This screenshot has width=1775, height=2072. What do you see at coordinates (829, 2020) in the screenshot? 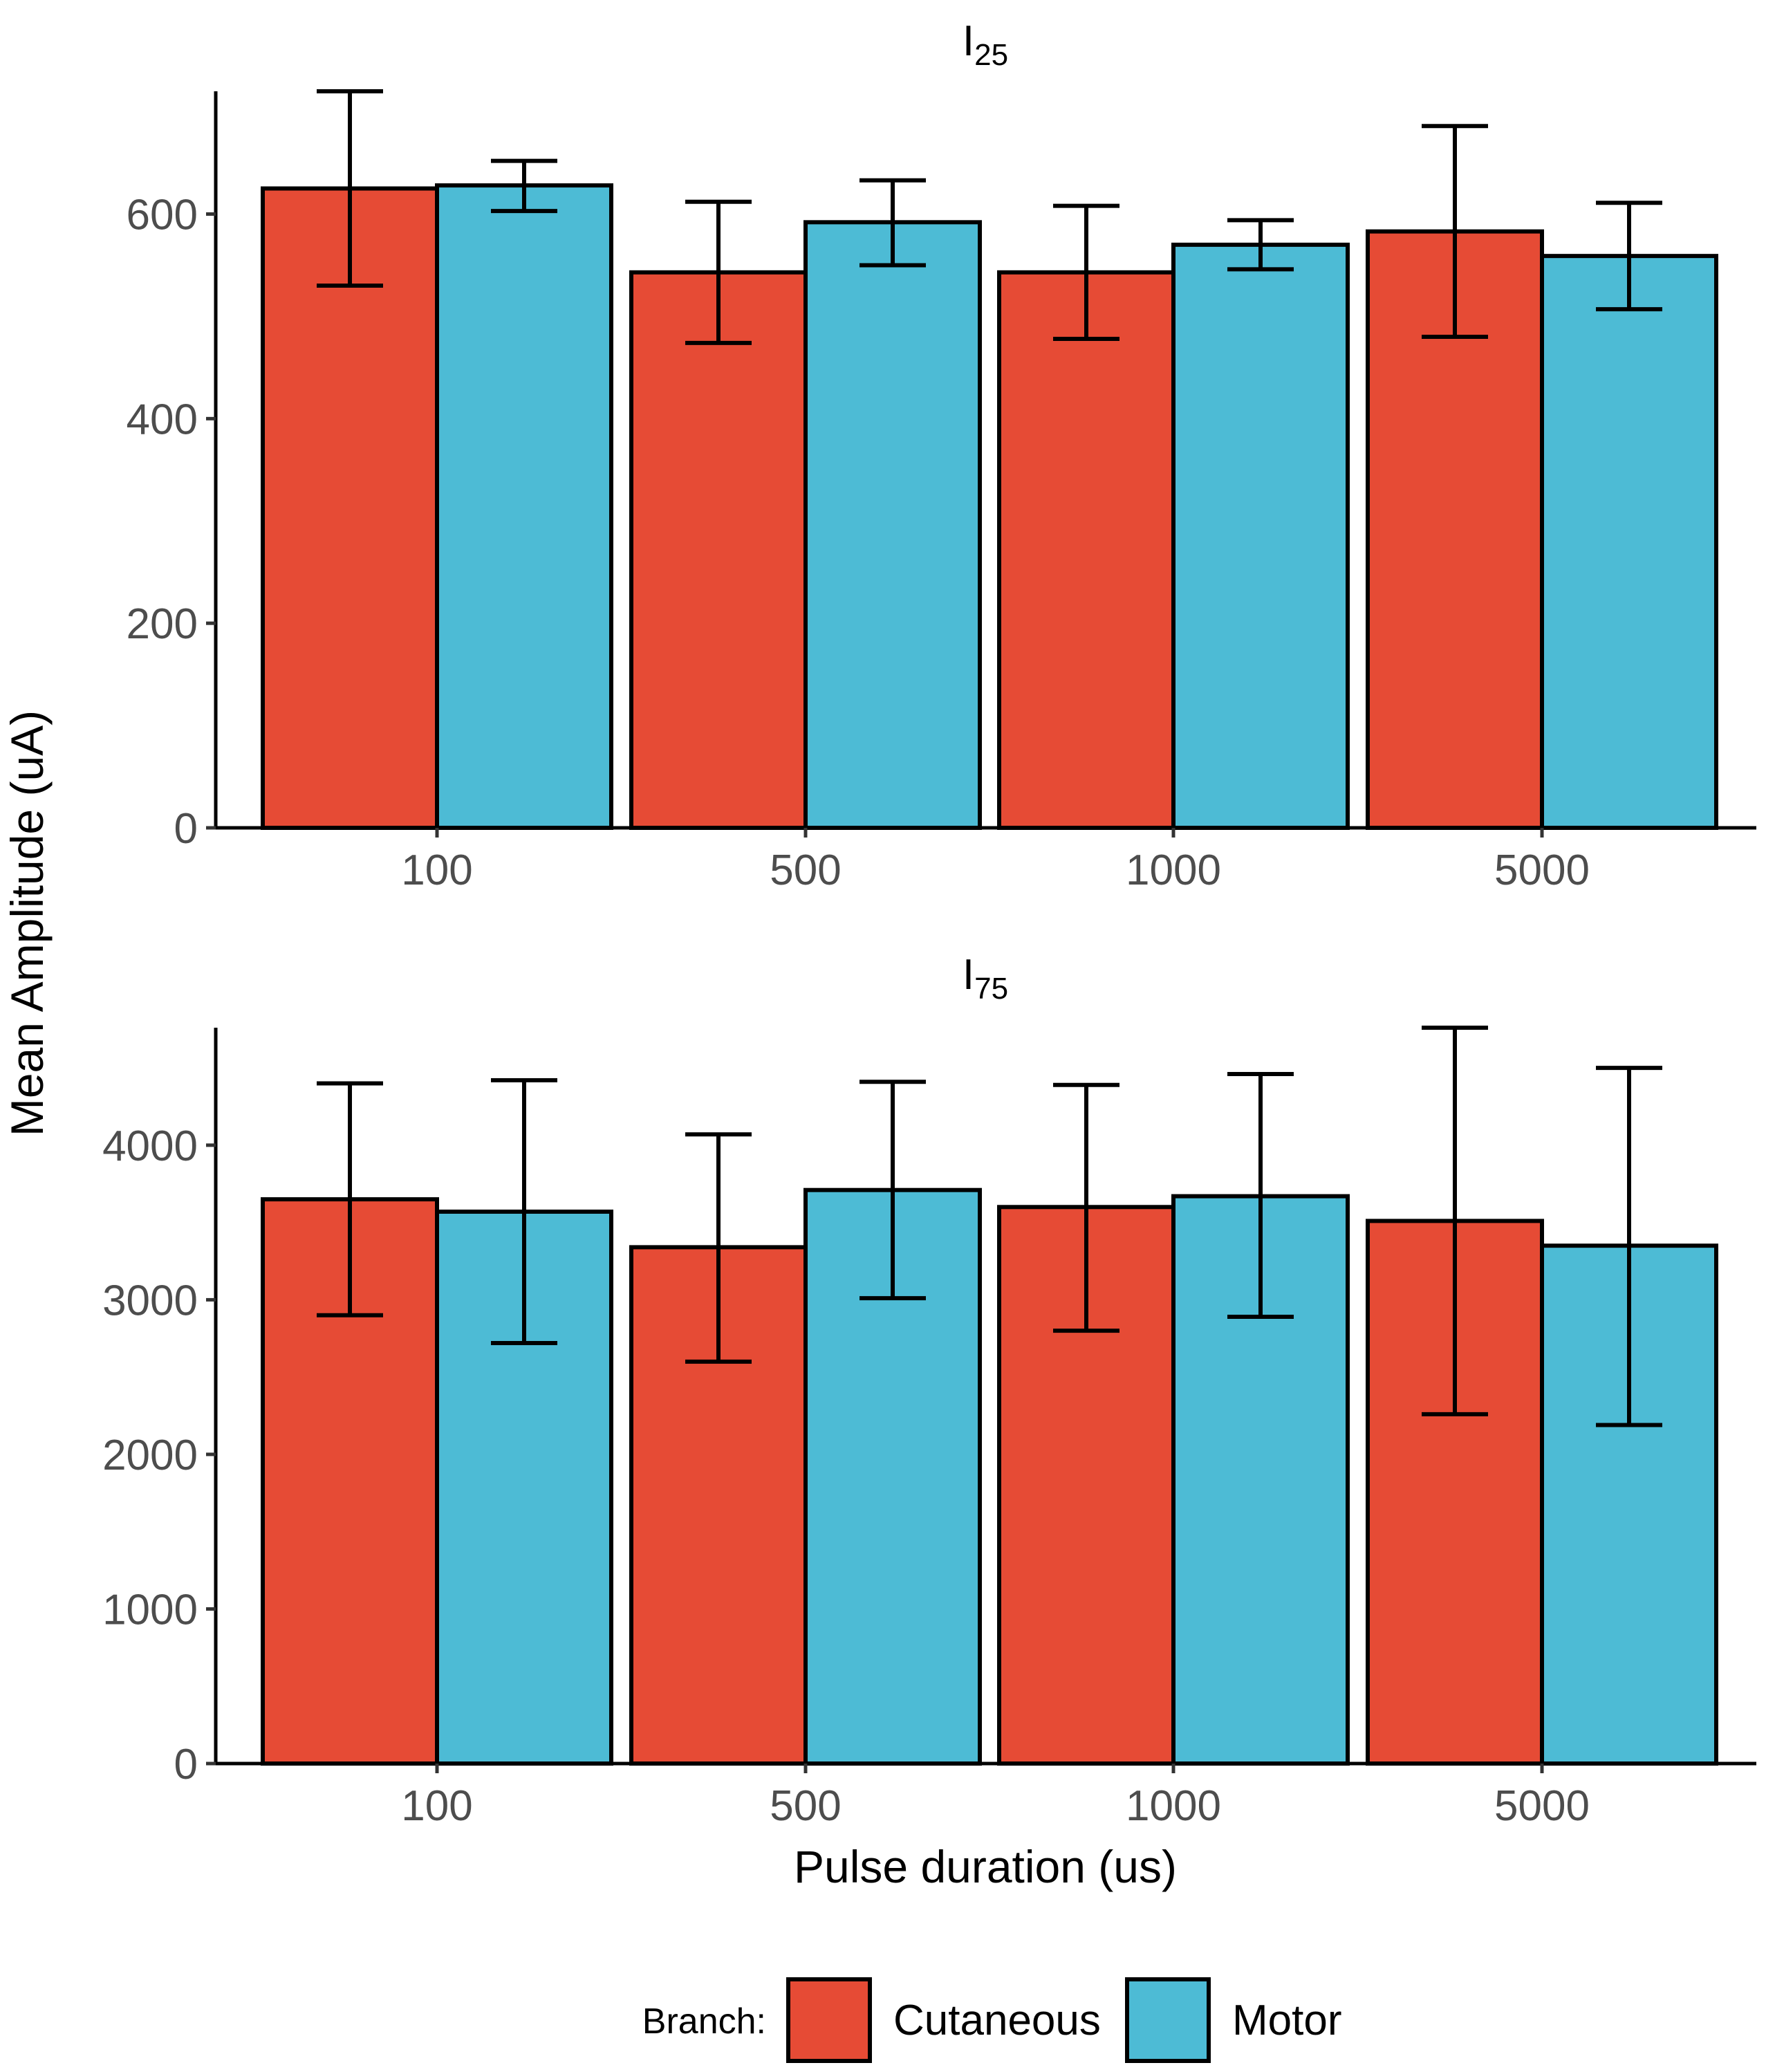
I see `legend-key-cutaneous` at bounding box center [829, 2020].